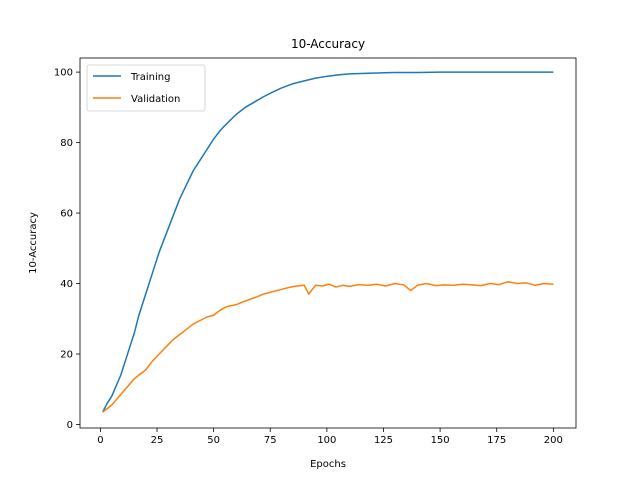 The width and height of the screenshot is (640, 480). Describe the element at coordinates (496, 440) in the screenshot. I see `x-tick-label: 175` at that location.